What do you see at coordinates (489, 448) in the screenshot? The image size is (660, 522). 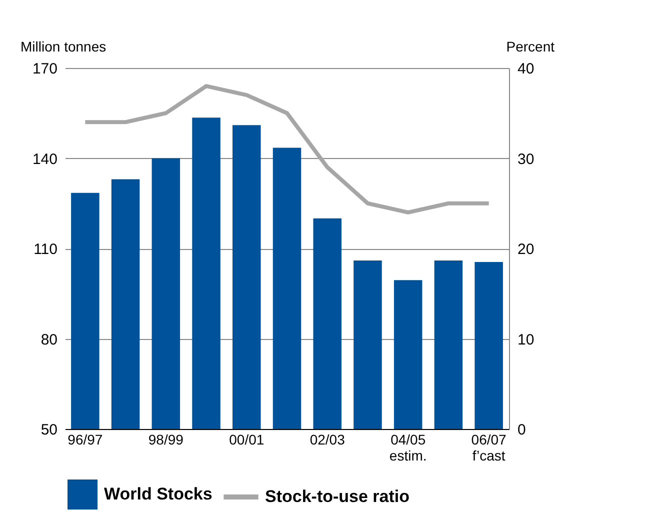 I see `x-tick-label: 06/07 f’cast` at bounding box center [489, 448].